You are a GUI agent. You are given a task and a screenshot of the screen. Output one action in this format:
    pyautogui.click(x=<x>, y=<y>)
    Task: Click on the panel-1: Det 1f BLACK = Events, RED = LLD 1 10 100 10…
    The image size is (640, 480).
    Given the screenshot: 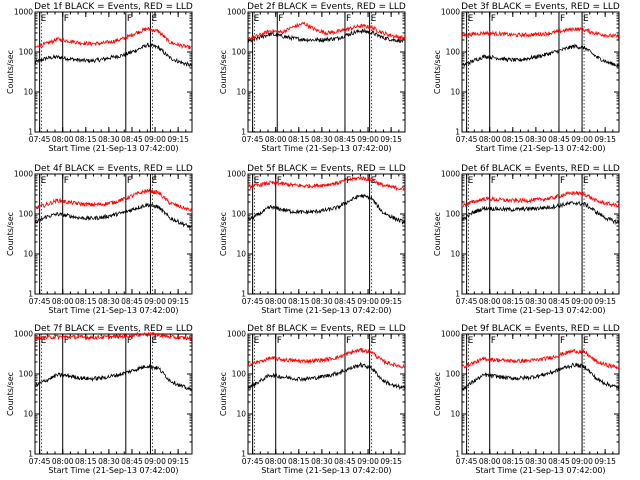 What is the action you would take?
    pyautogui.click(x=99, y=77)
    